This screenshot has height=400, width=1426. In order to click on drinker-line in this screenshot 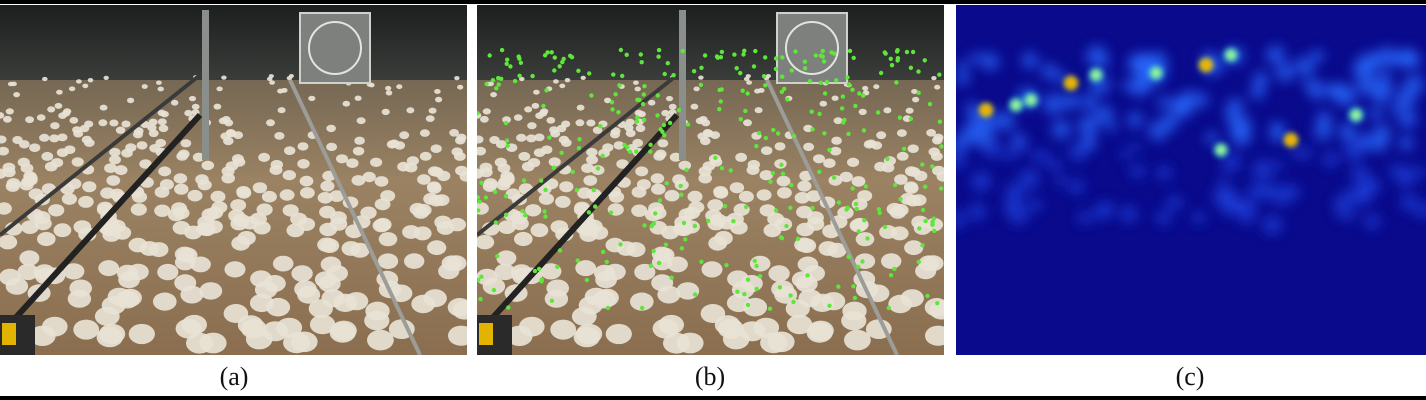, I will do `click(101, 225)`.